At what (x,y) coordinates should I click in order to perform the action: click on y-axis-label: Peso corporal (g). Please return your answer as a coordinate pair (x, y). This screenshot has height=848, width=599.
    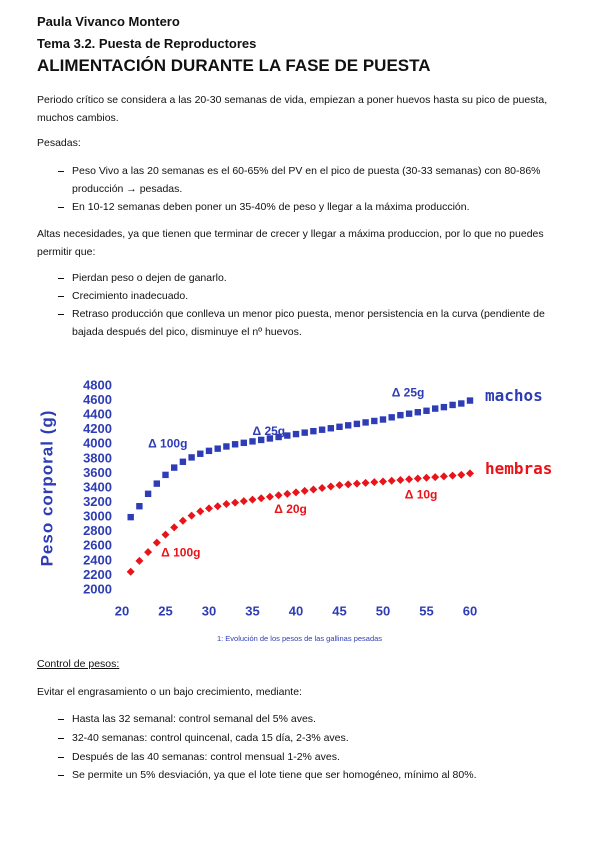
    Looking at the image, I should click on (46, 488).